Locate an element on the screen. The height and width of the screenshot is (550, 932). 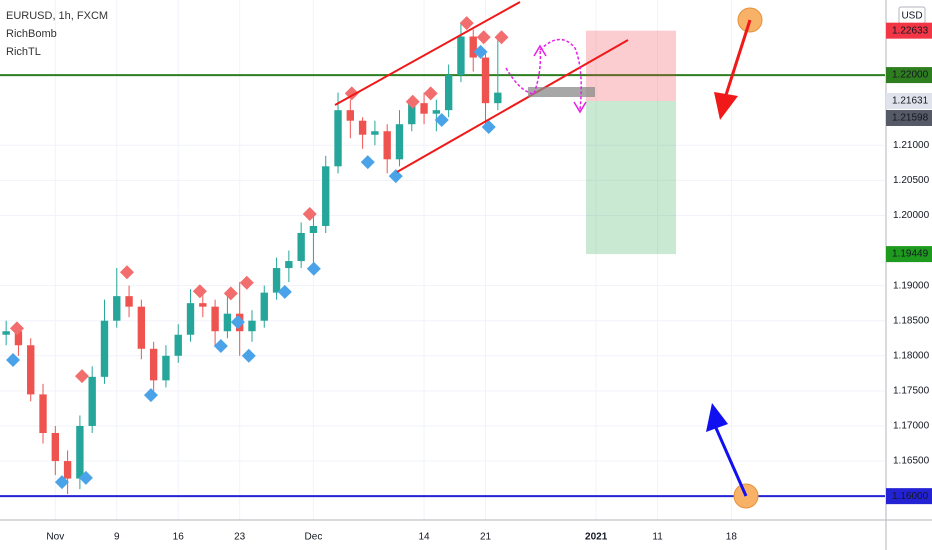
symbol-title: EURUSD, 1h, FXCM is located at coordinates (57, 16).